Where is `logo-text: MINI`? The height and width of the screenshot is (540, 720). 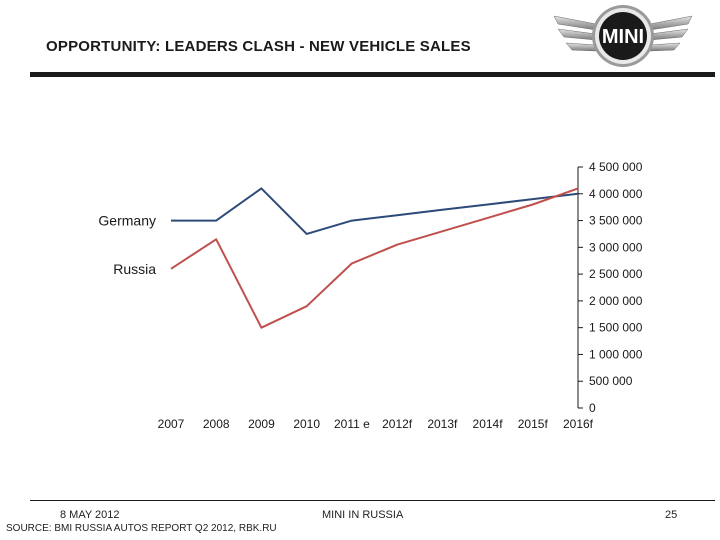 logo-text: MINI is located at coordinates (623, 37).